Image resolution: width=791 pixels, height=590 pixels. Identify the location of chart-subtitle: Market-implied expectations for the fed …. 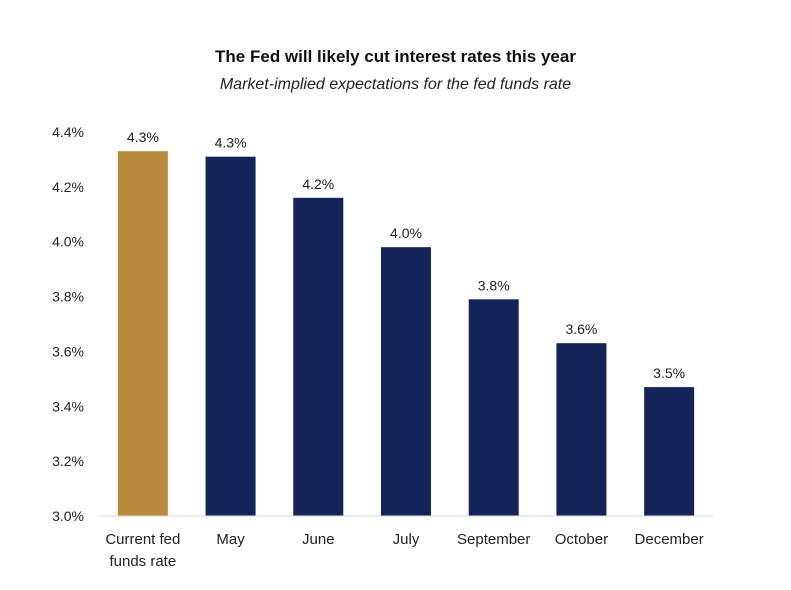
(395, 84).